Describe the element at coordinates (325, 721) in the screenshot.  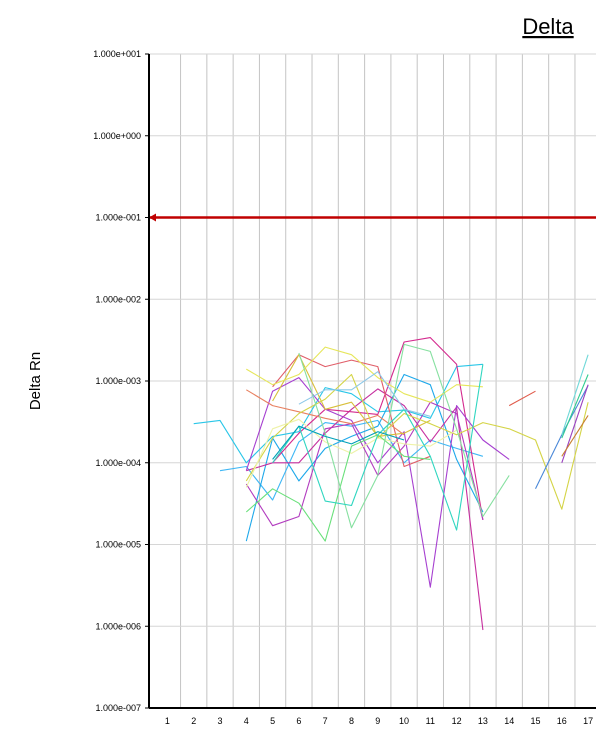
I see `x-tick-label: 7` at that location.